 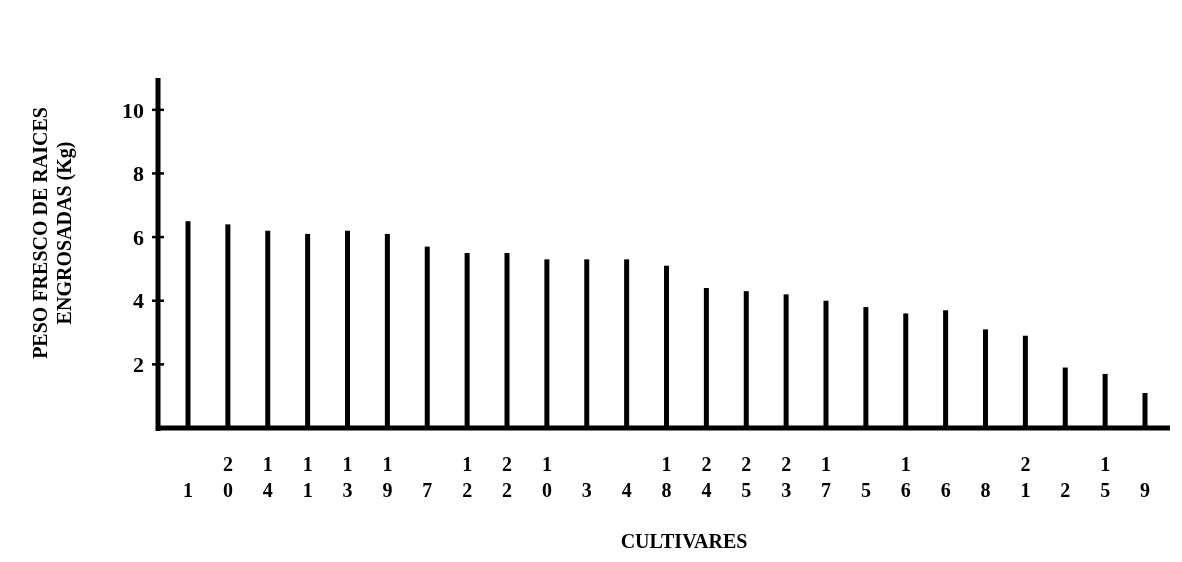 I want to click on x-tick-label: 1, so click(x=188, y=490).